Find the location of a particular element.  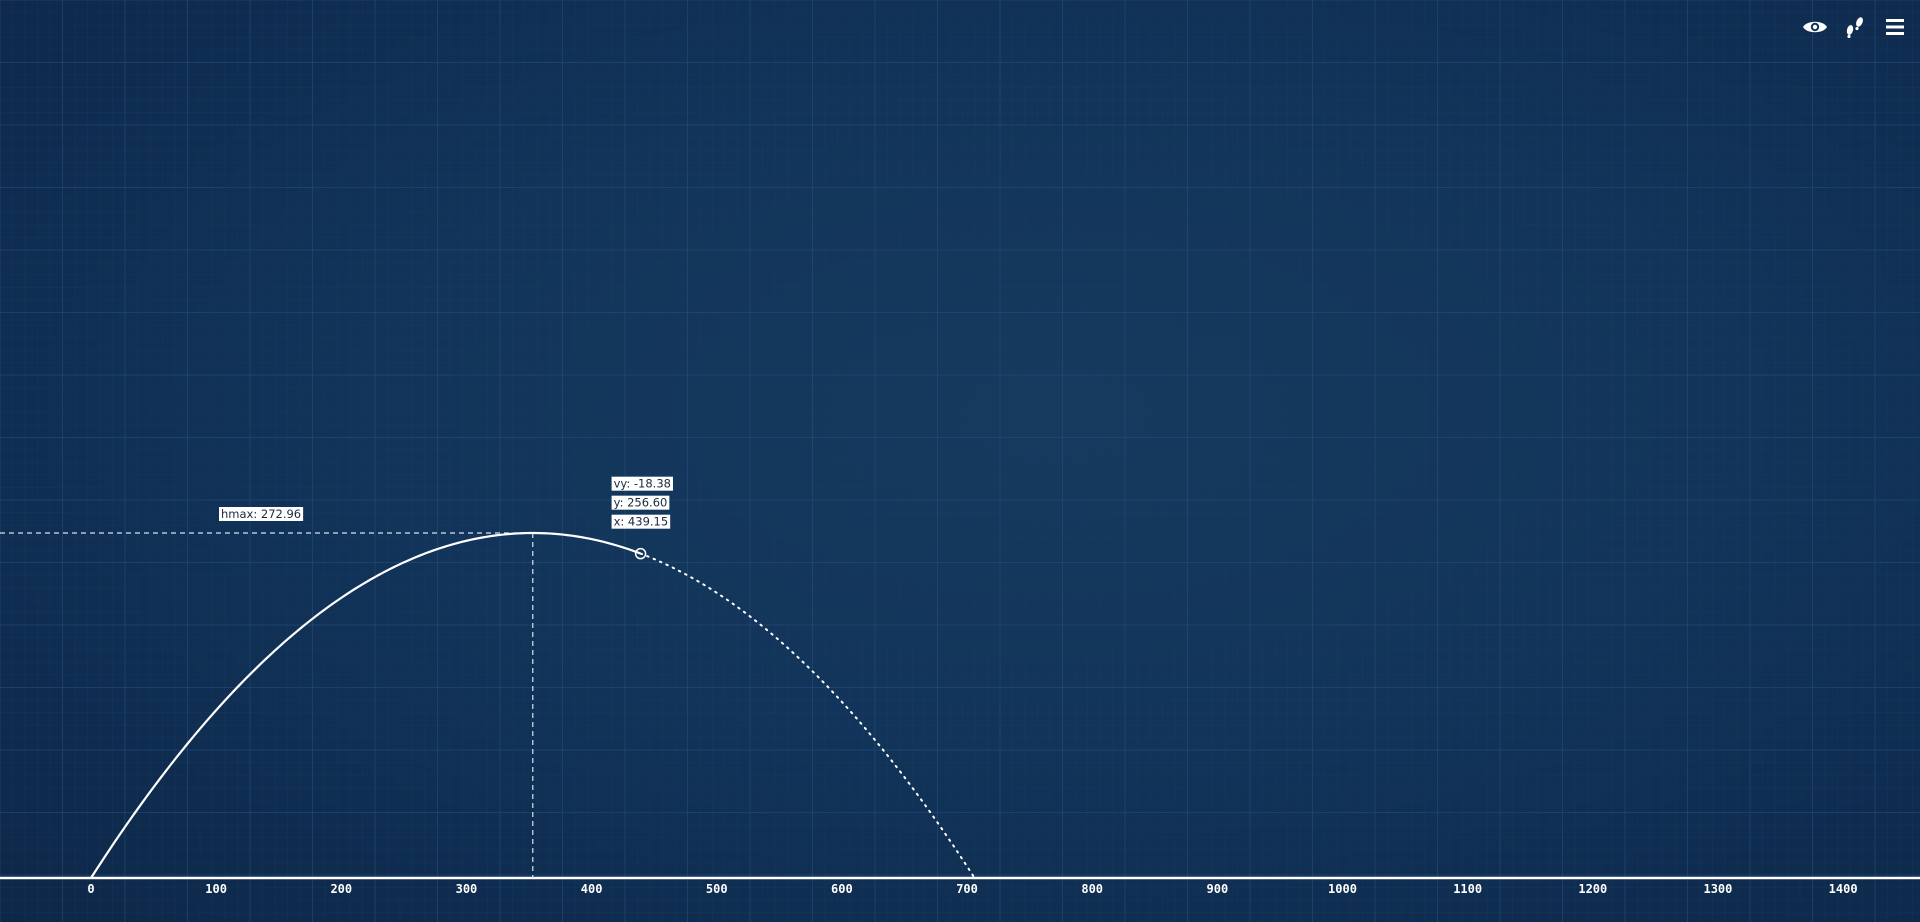

x-label: x: 439.15 is located at coordinates (641, 521).